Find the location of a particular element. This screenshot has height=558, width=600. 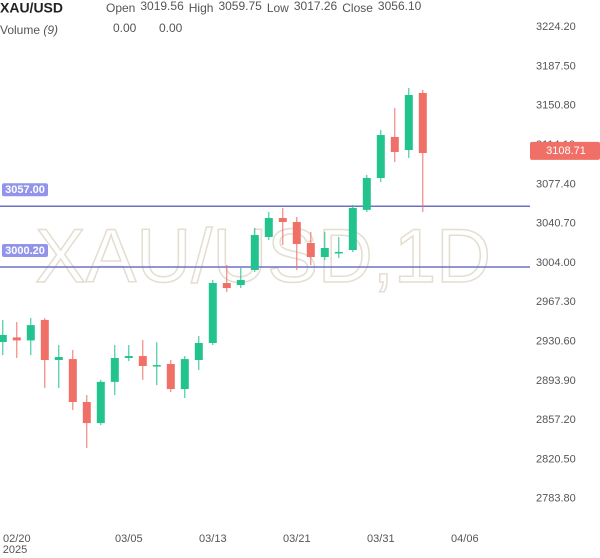

y-tick-label: 2820.50 is located at coordinates (556, 459).